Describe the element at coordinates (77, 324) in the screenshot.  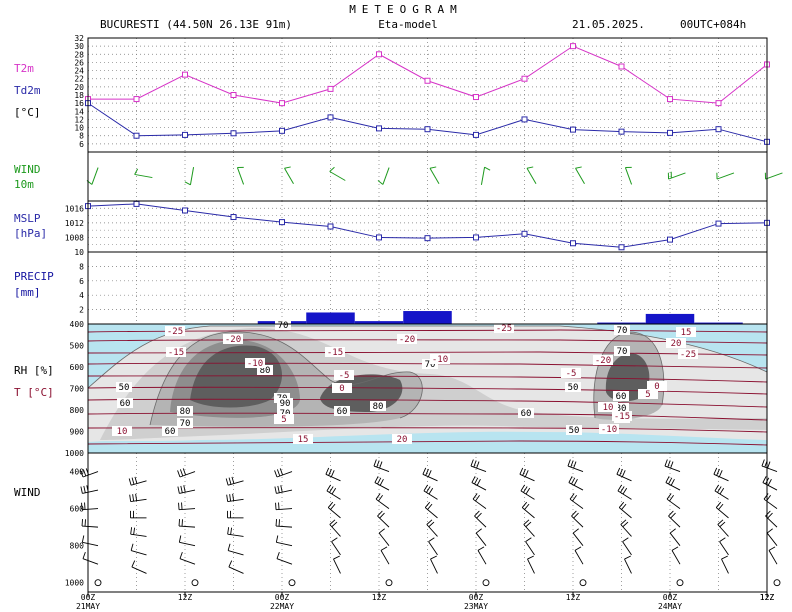
I see `pressure-tick-label: 400` at that location.